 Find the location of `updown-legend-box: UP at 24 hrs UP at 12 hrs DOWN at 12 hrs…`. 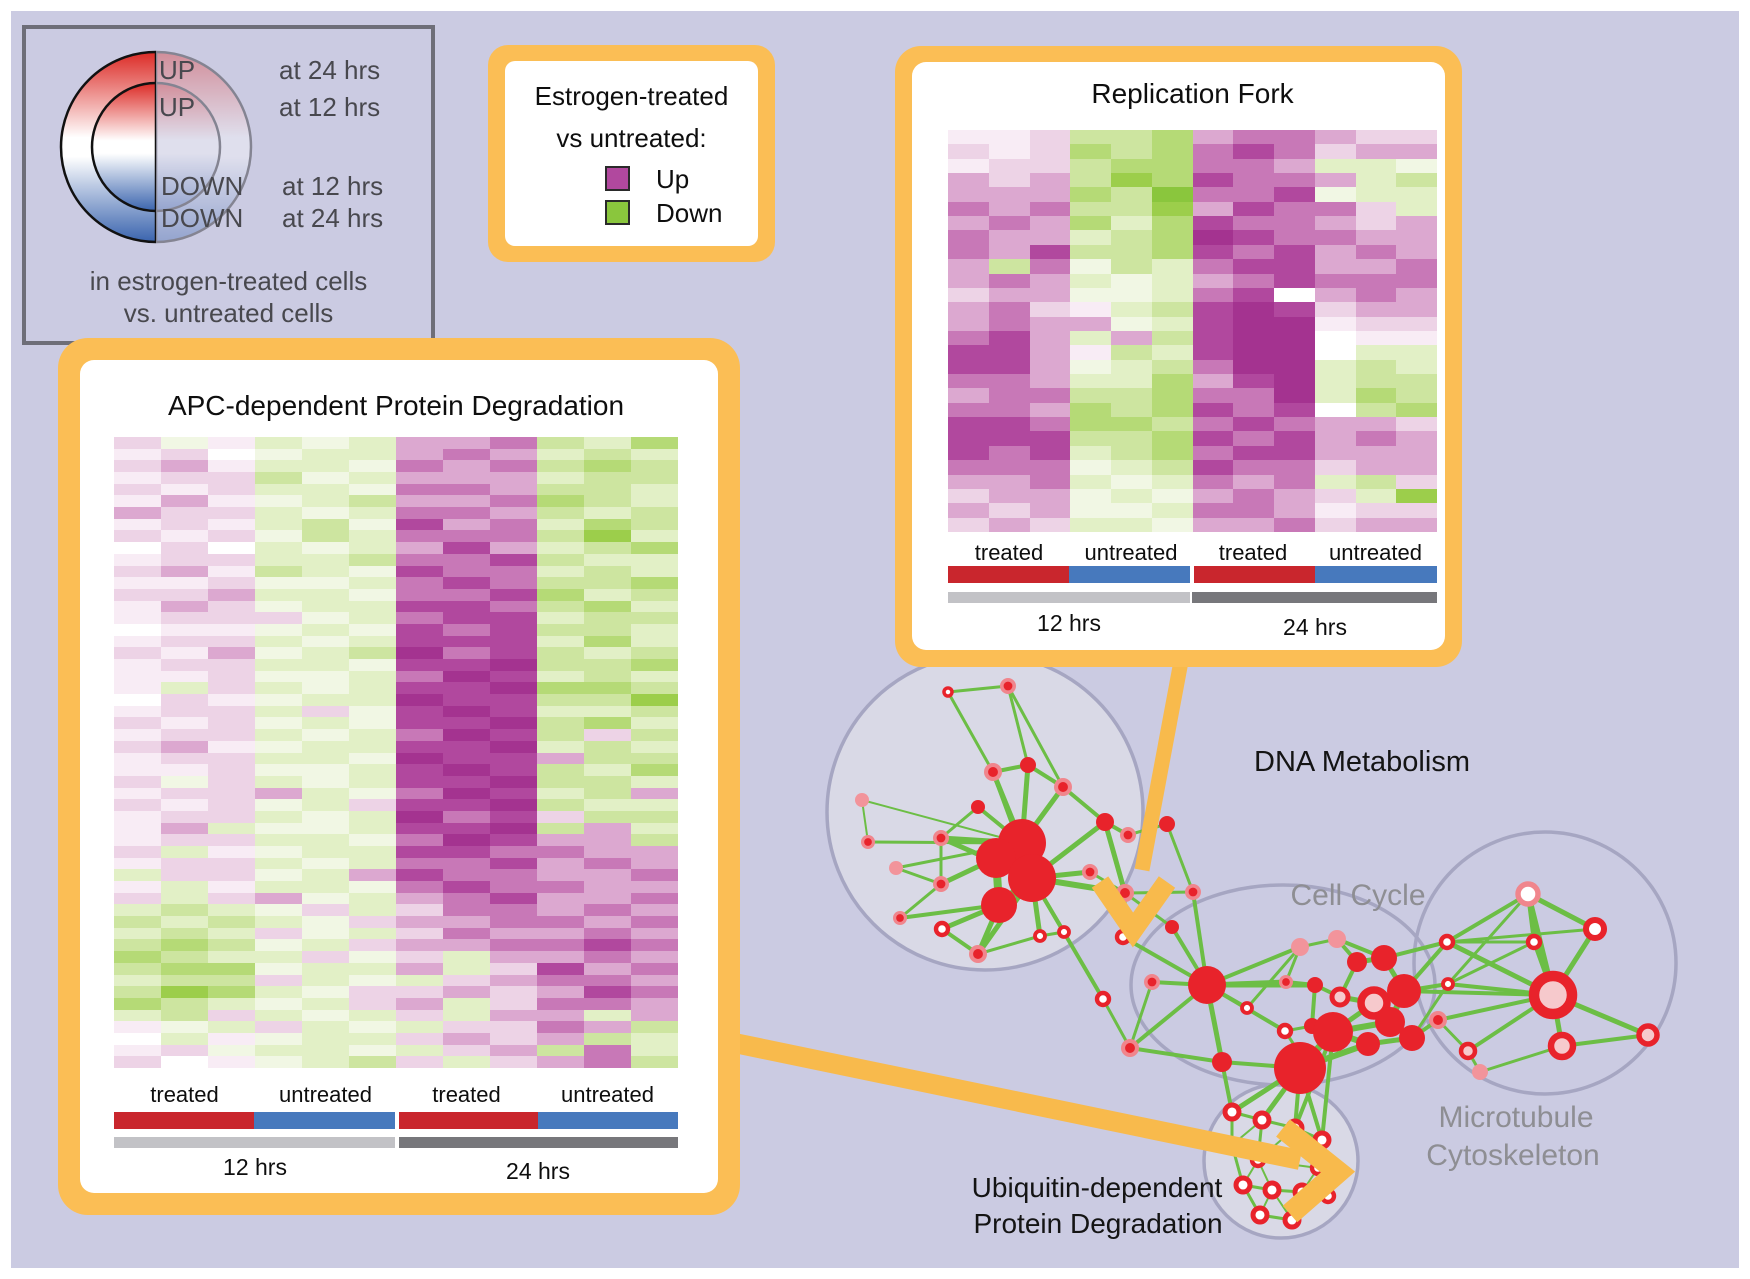

updown-legend-box: UP at 24 hrs UP at 12 hrs DOWN at 12 hrs… is located at coordinates (228, 185).